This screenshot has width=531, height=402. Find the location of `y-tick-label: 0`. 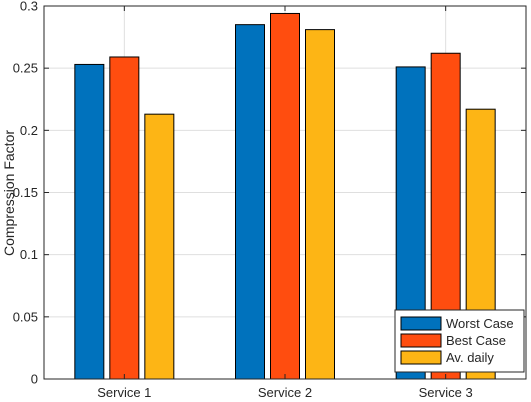

y-tick-label: 0 is located at coordinates (34, 379).